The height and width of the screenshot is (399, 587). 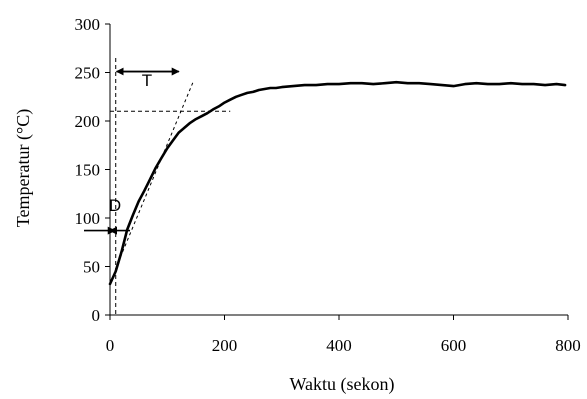 I want to click on x-axis-title: Waktu (sekon), so click(x=341, y=384).